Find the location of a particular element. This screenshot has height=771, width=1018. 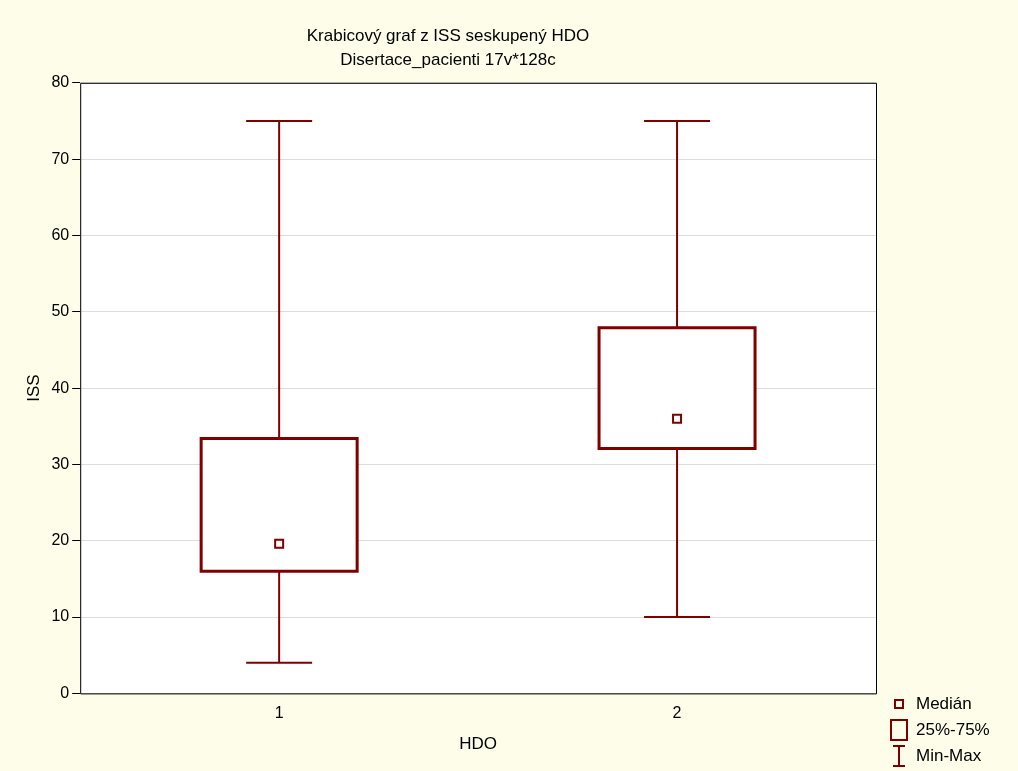

x-axis-title: HDO is located at coordinates (478, 744).